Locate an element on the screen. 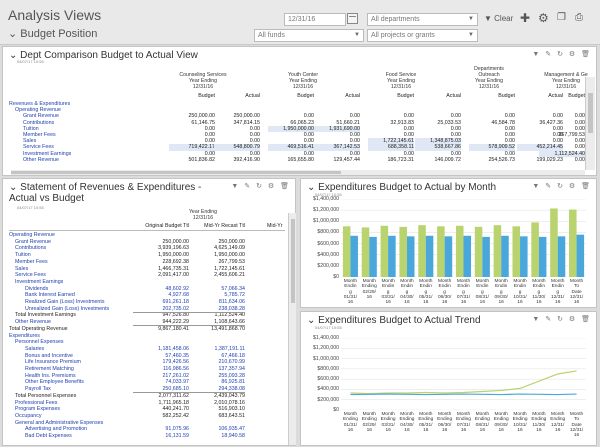 The width and height of the screenshot is (600, 447). x-tick-label-line: 05/31/ is located at coordinates (426, 425).